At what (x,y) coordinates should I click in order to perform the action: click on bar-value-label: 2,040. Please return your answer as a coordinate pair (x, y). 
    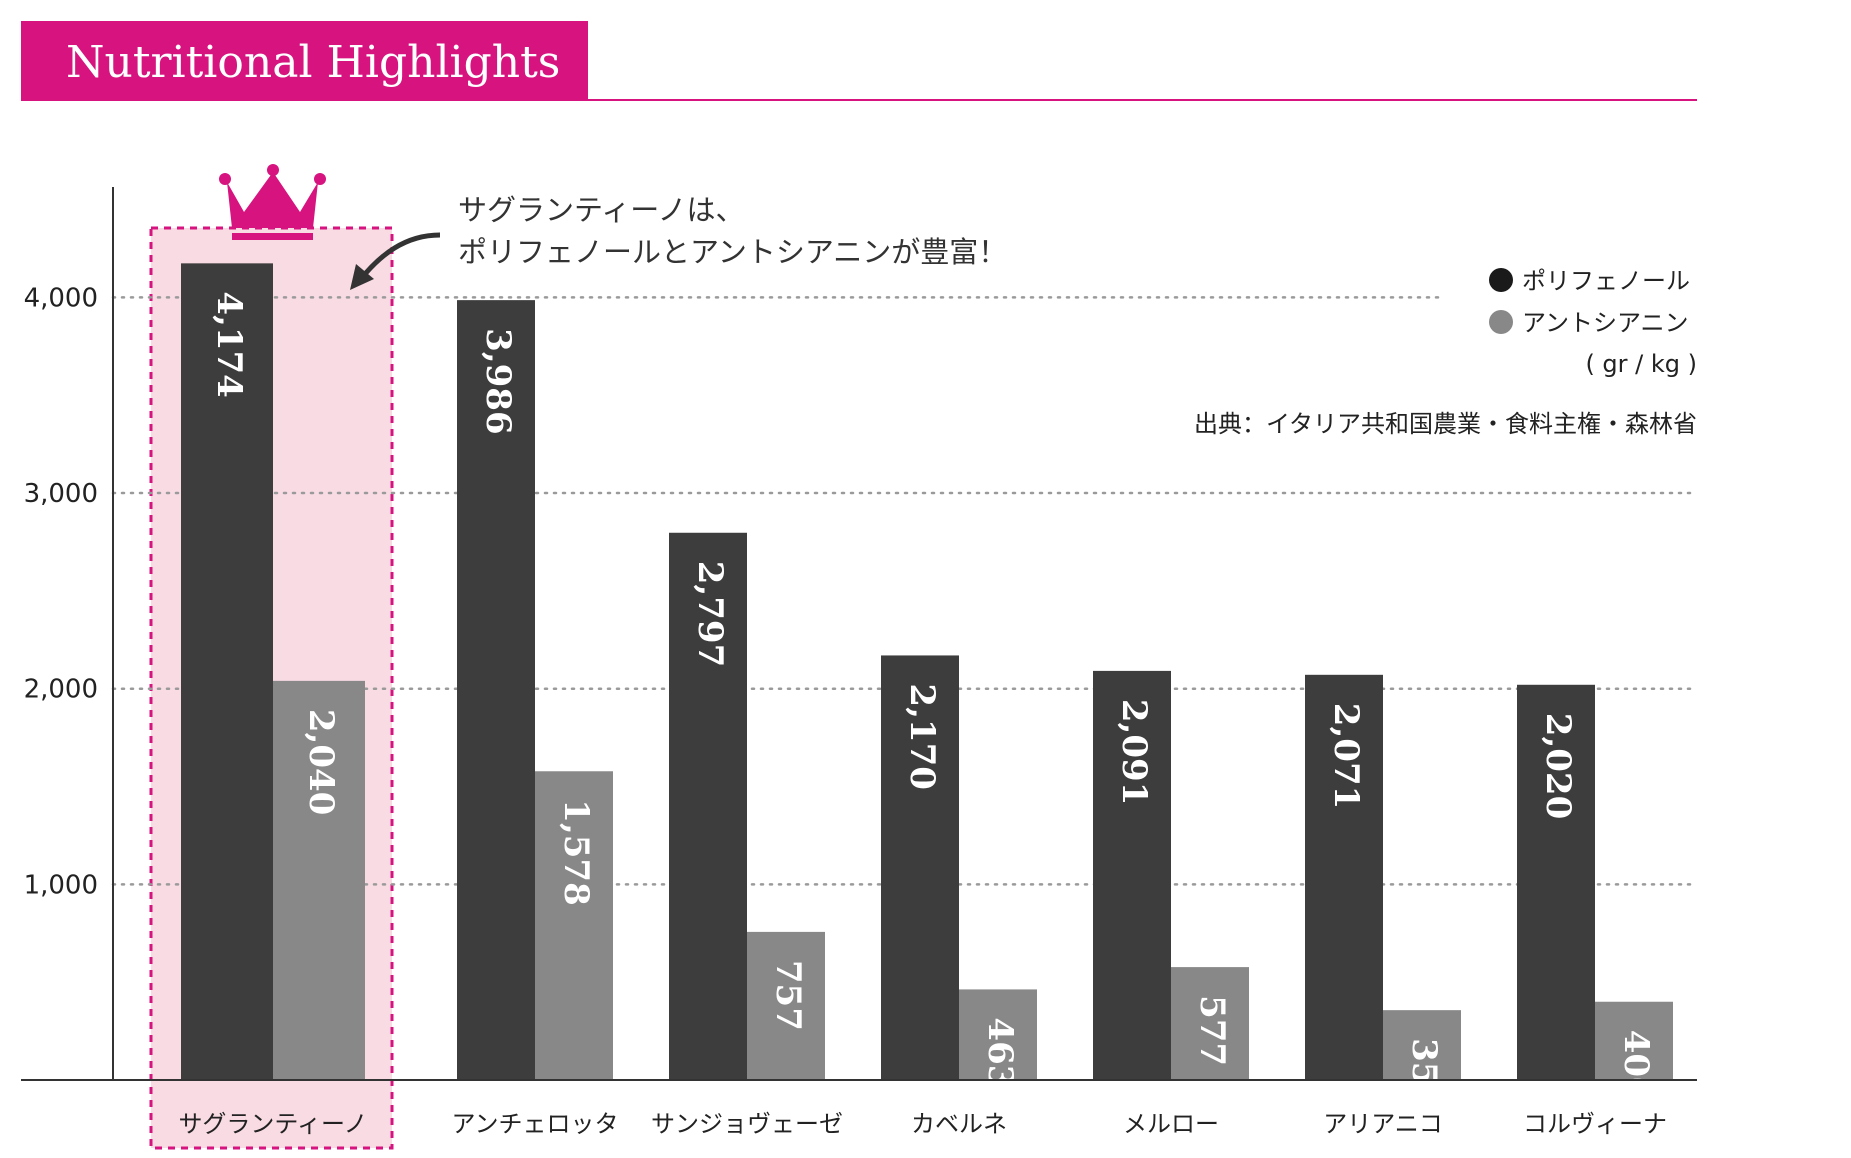
    Looking at the image, I should click on (321, 762).